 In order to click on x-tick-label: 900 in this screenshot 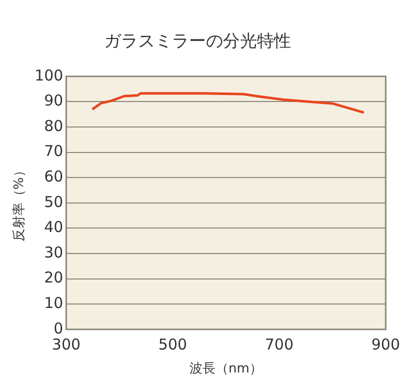, I will do `click(385, 344)`.